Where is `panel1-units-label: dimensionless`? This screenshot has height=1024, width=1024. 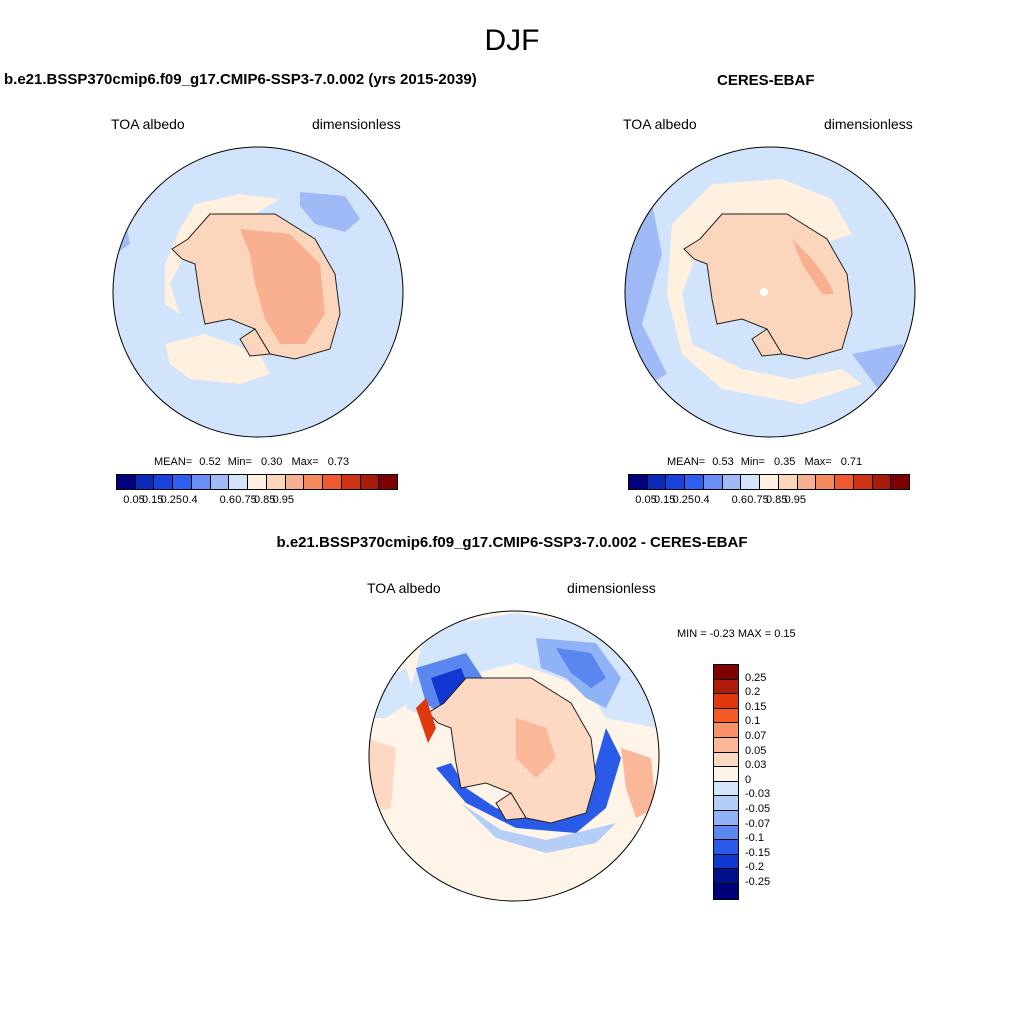
panel1-units-label: dimensionless is located at coordinates (356, 124).